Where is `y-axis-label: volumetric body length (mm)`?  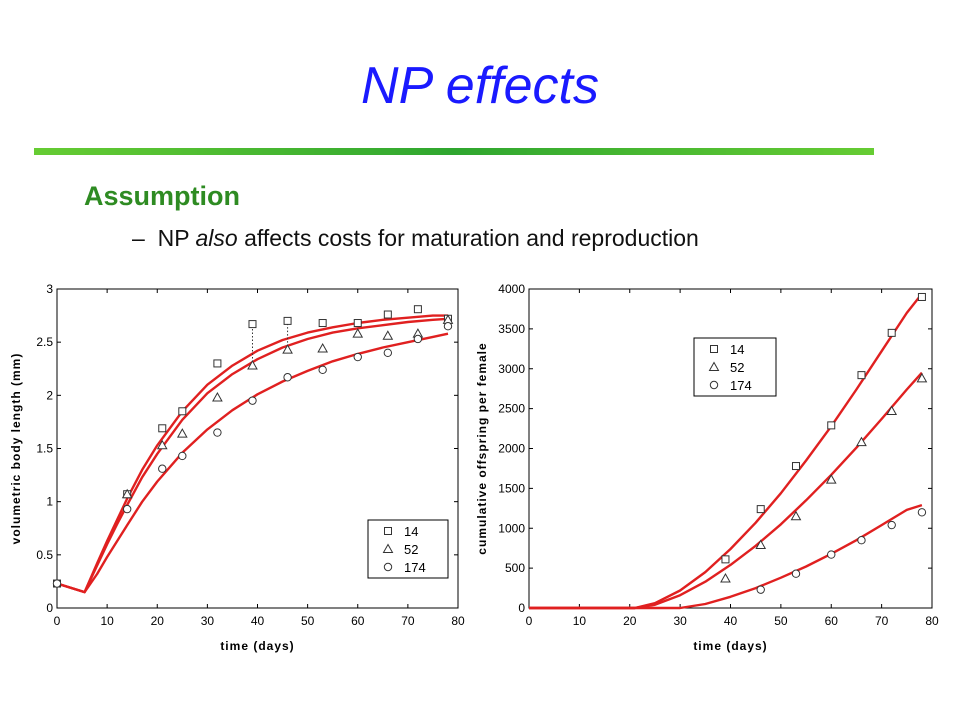 y-axis-label: volumetric body length (mm) is located at coordinates (16, 449).